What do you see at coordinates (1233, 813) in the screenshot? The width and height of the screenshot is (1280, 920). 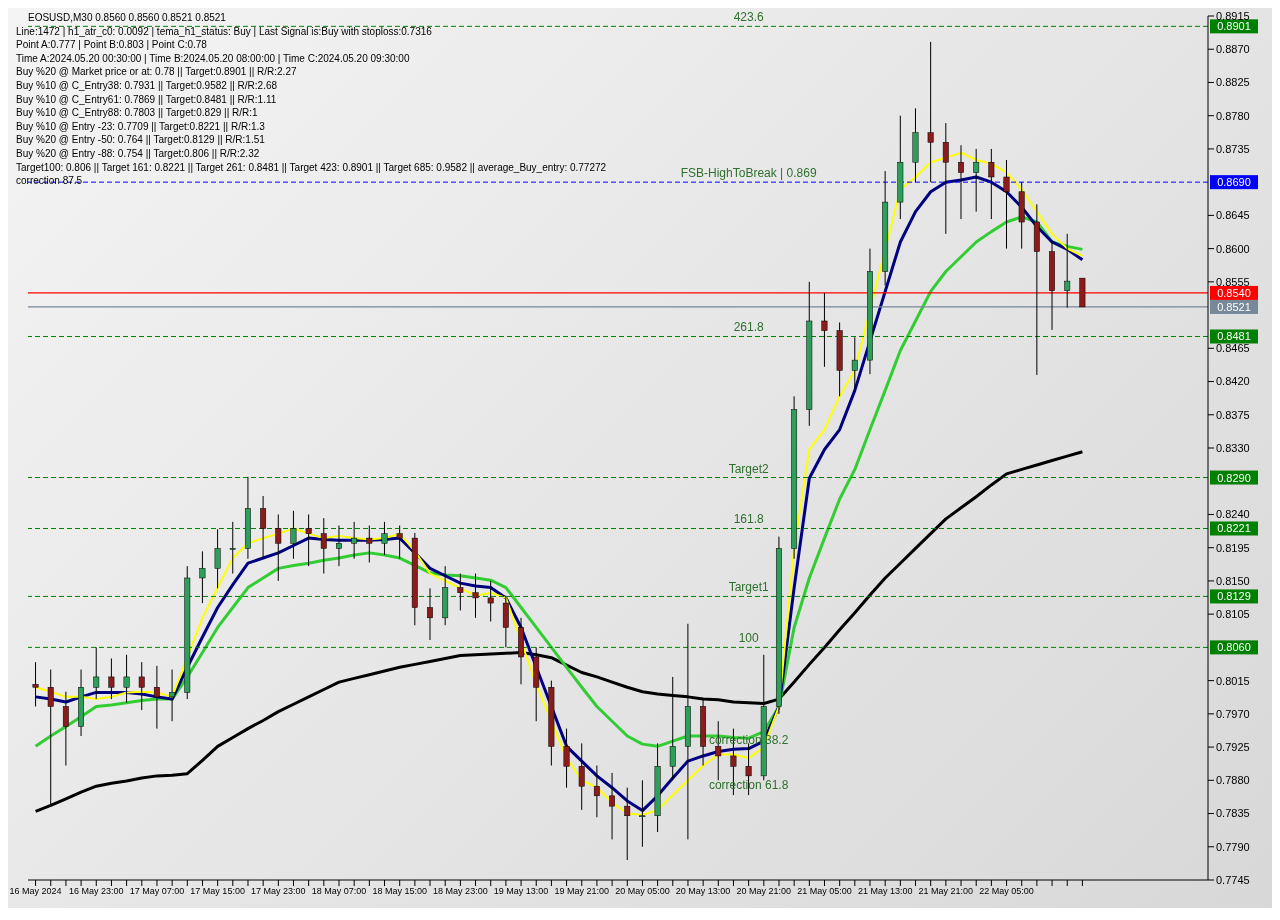 I see `y-tick-label: 0.7835` at bounding box center [1233, 813].